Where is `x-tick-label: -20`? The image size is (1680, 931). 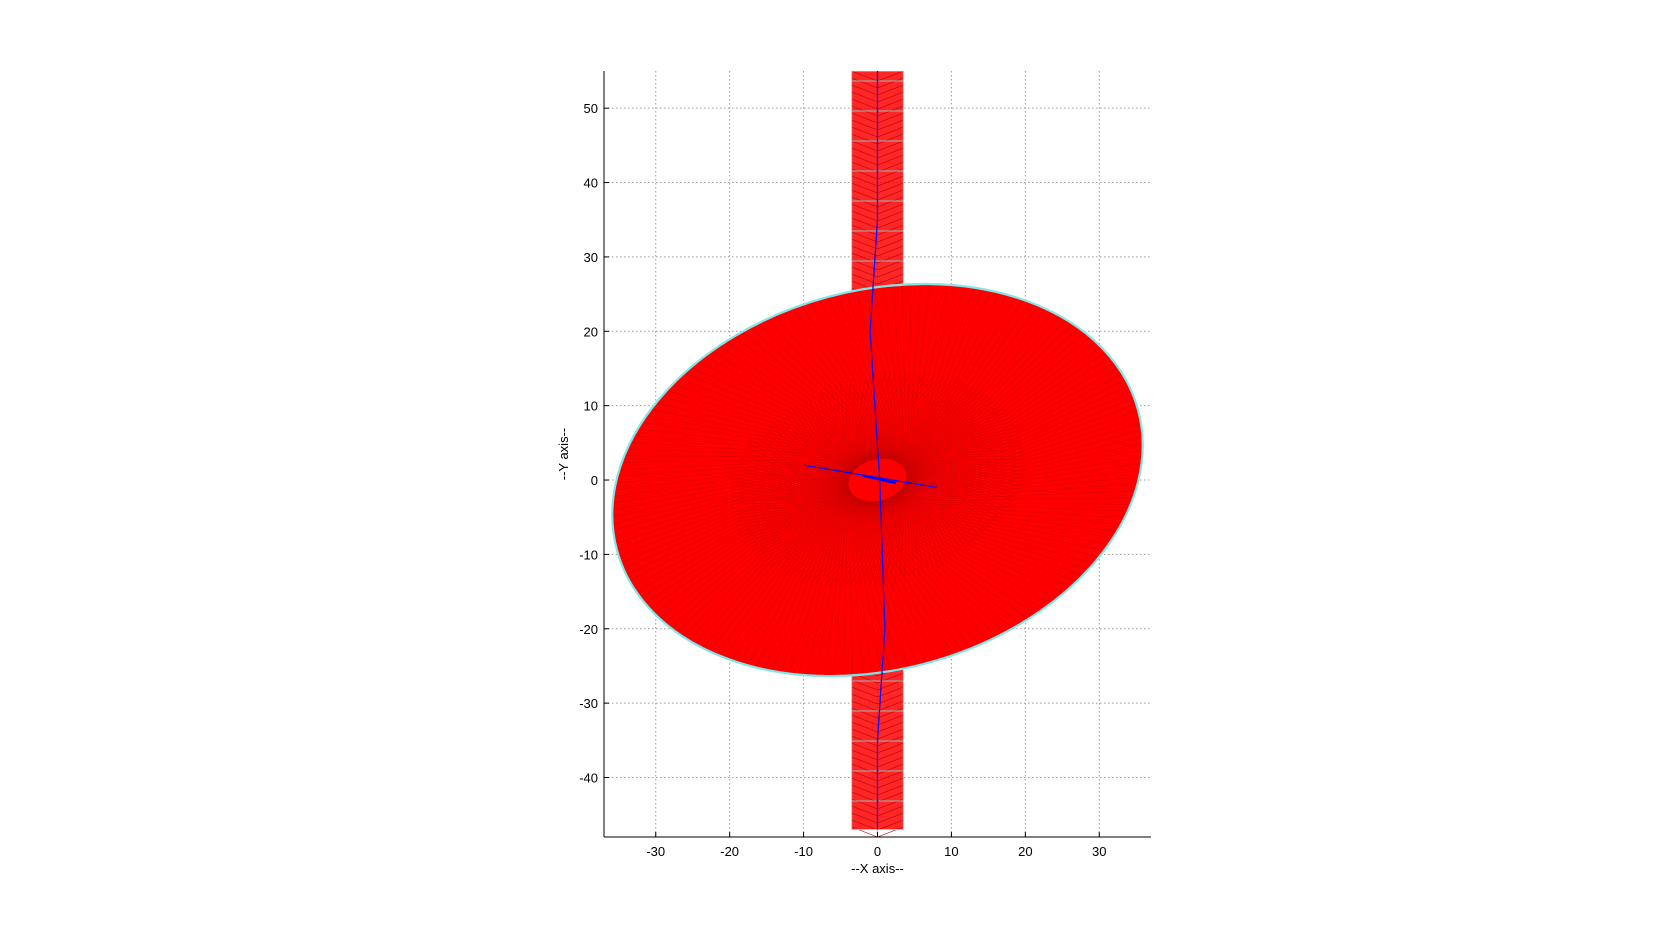 x-tick-label: -20 is located at coordinates (729, 851).